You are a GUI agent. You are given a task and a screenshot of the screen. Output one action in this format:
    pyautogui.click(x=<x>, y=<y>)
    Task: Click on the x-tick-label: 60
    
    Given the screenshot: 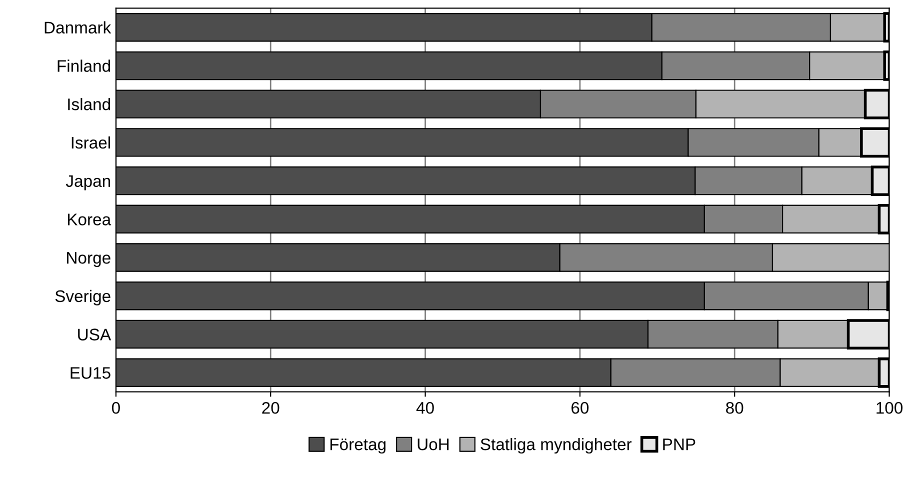 What is the action you would take?
    pyautogui.click(x=580, y=408)
    